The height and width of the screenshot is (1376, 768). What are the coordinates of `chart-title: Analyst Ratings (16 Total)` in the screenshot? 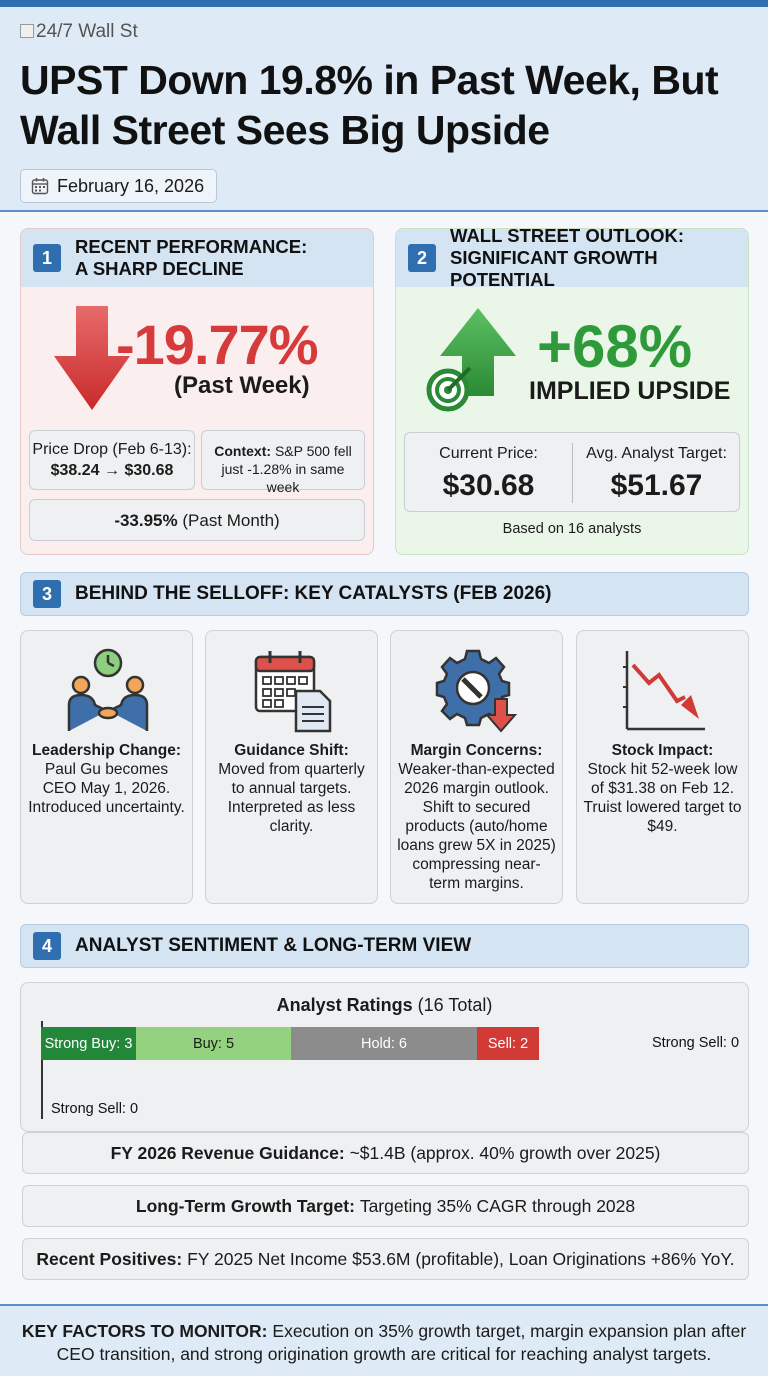 It's located at (384, 1005).